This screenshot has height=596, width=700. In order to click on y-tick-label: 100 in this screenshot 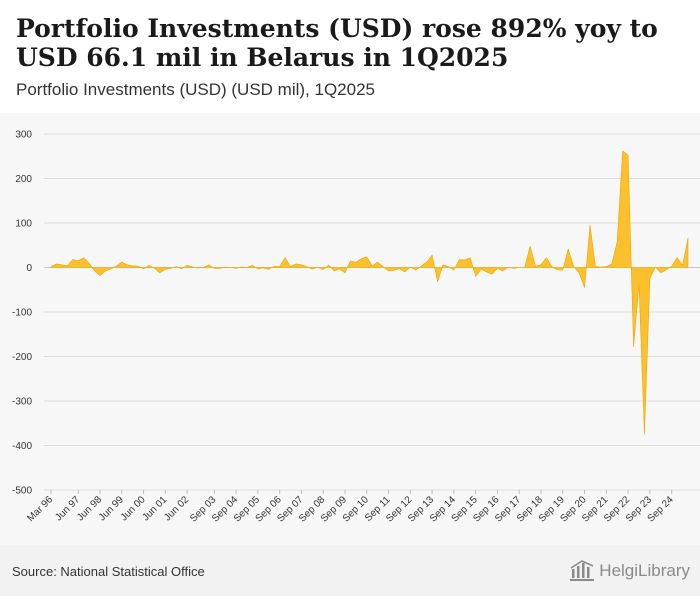, I will do `click(23, 224)`.